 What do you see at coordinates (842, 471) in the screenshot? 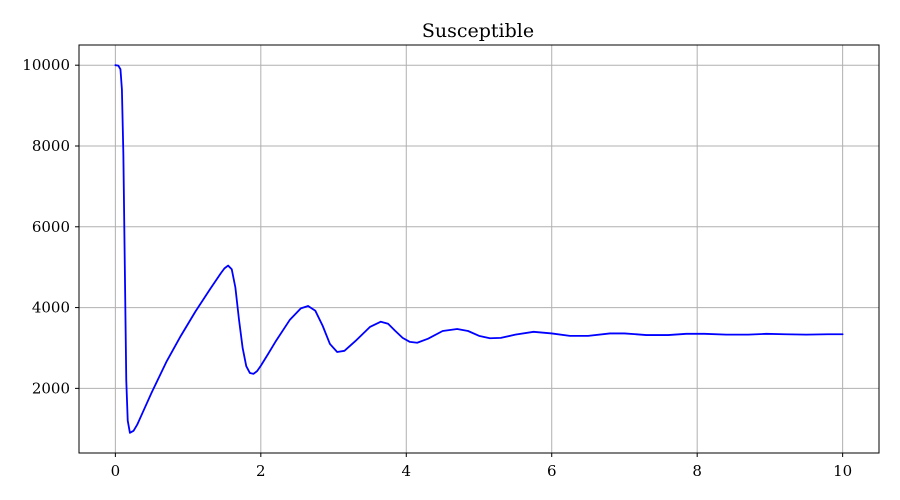
I see `x-tick-label: 10` at bounding box center [842, 471].